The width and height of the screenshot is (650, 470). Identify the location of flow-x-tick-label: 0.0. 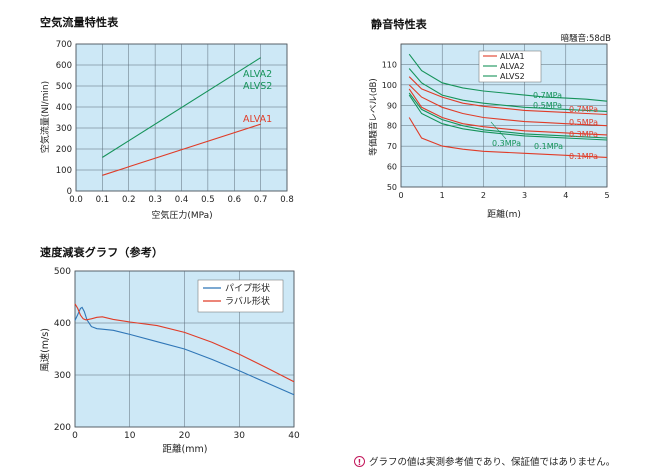
(76, 200).